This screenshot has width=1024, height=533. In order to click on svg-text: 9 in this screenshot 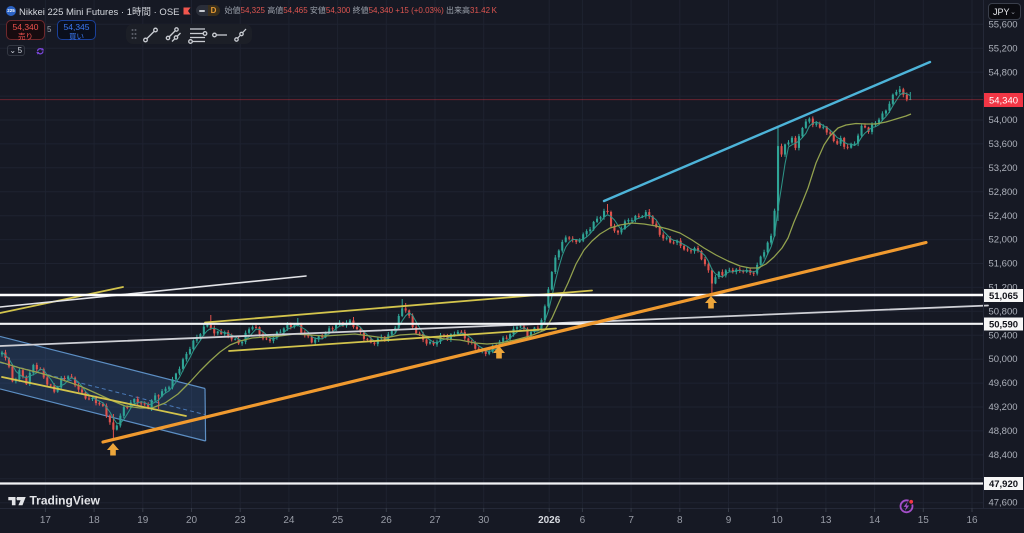, I will do `click(729, 520)`.